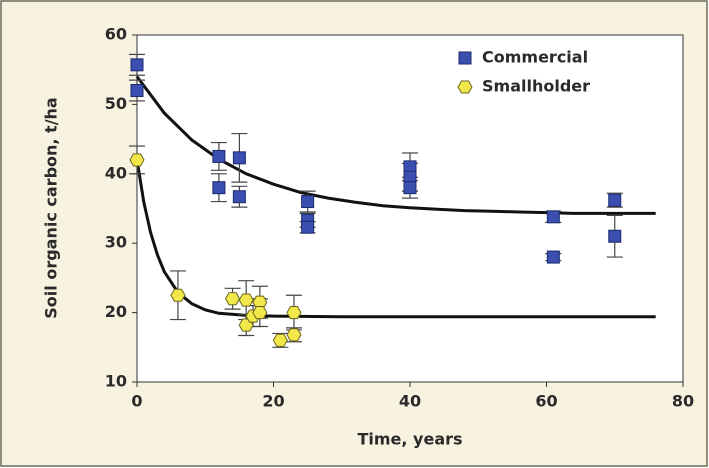  Describe the element at coordinates (116, 103) in the screenshot. I see `y-tick-label: 50` at that location.